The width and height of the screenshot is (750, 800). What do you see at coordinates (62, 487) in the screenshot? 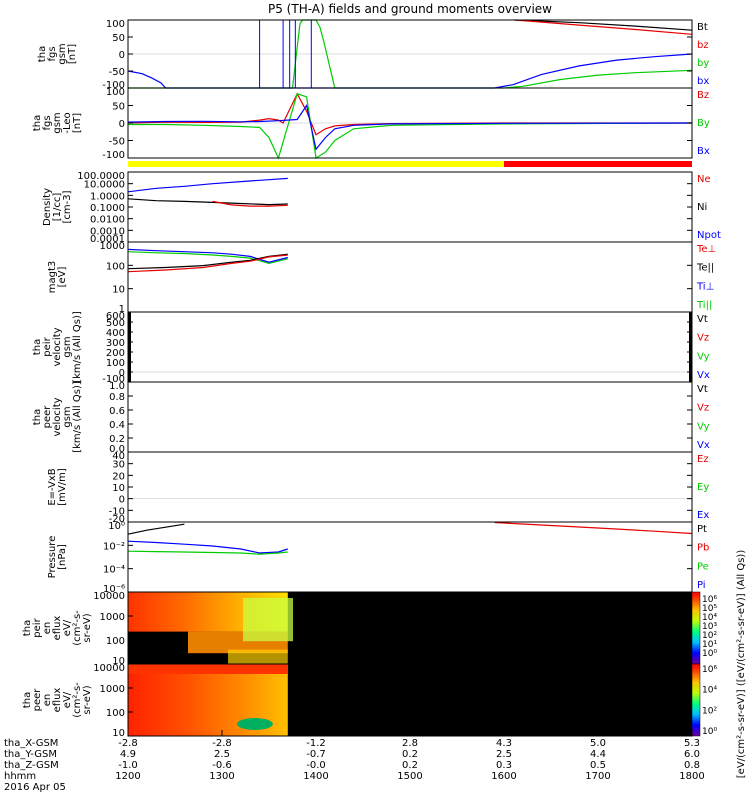
I see `y-axis-label-line: [mV/m]` at bounding box center [62, 487].